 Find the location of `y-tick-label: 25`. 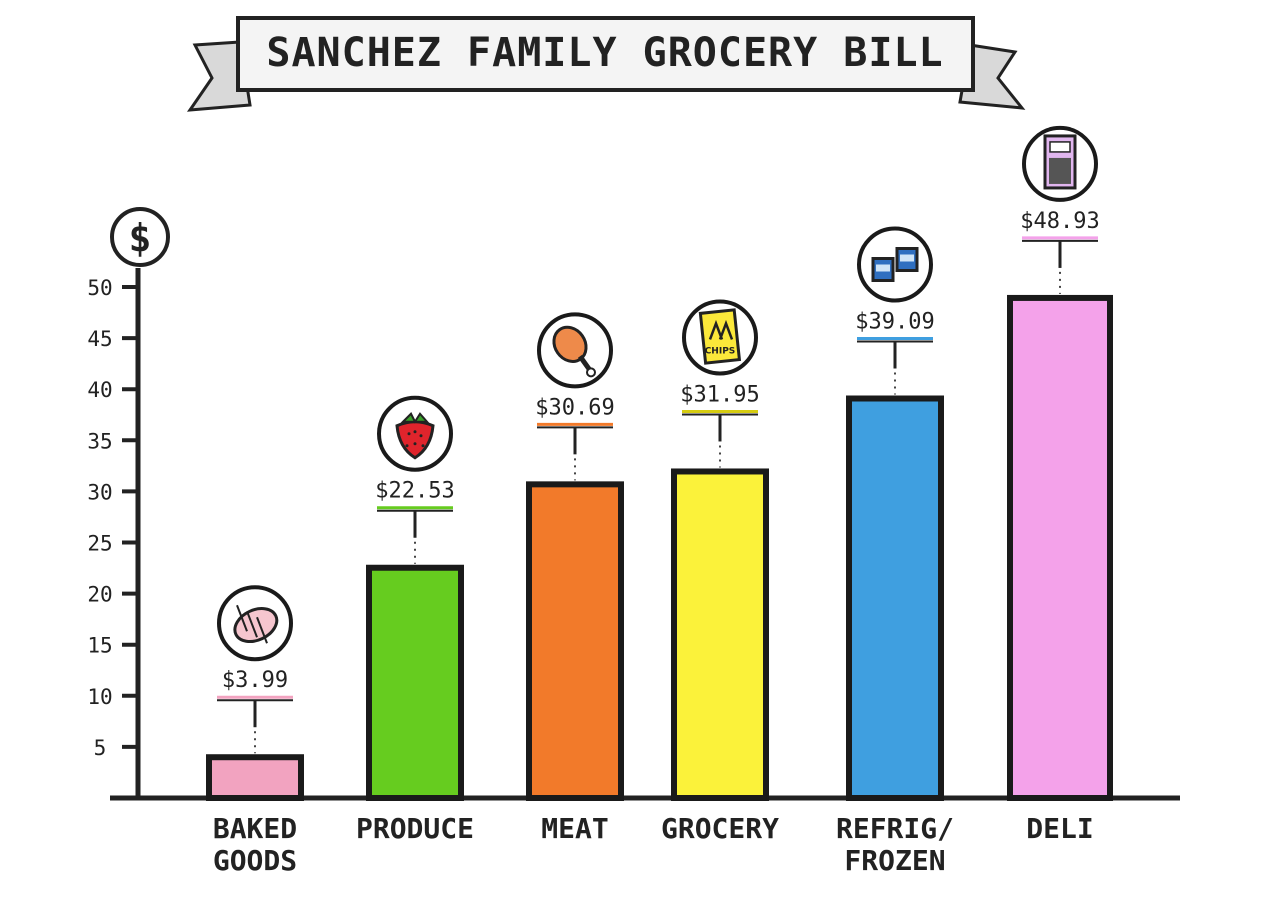

y-tick-label: 25 is located at coordinates (99, 544).